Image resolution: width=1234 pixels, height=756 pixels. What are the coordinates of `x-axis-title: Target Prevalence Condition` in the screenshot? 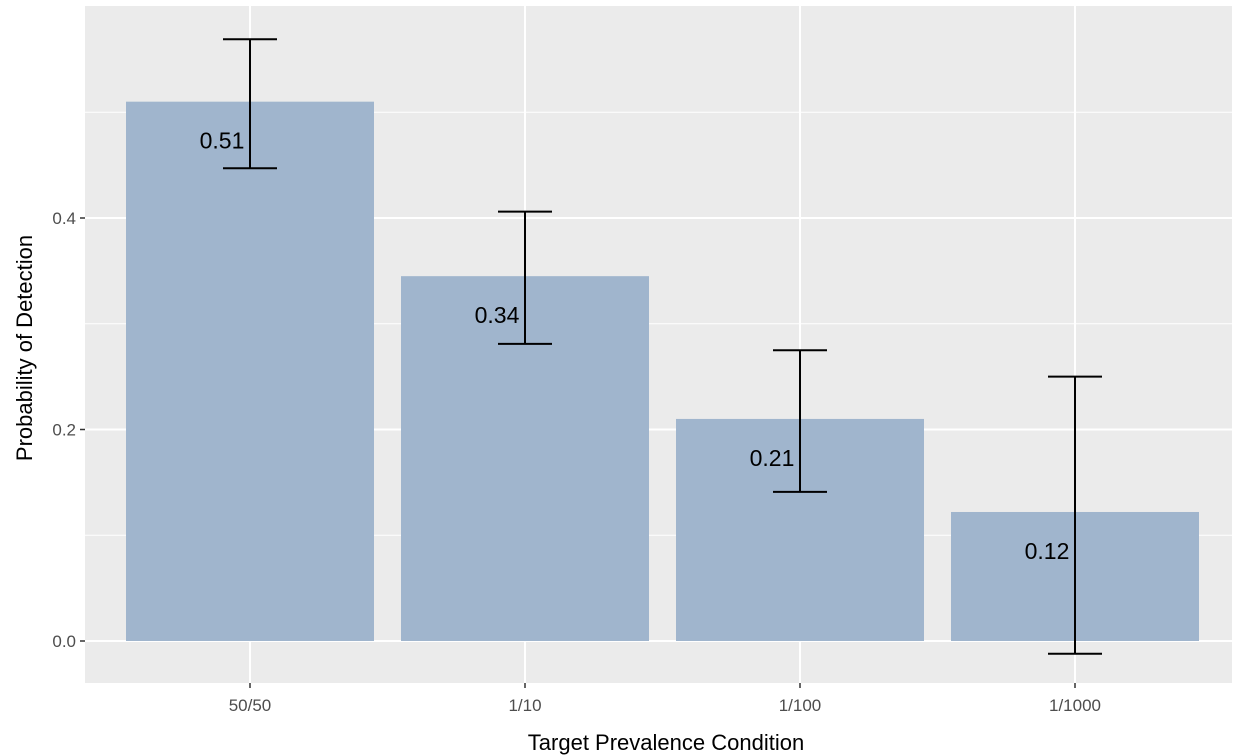 It's located at (666, 742).